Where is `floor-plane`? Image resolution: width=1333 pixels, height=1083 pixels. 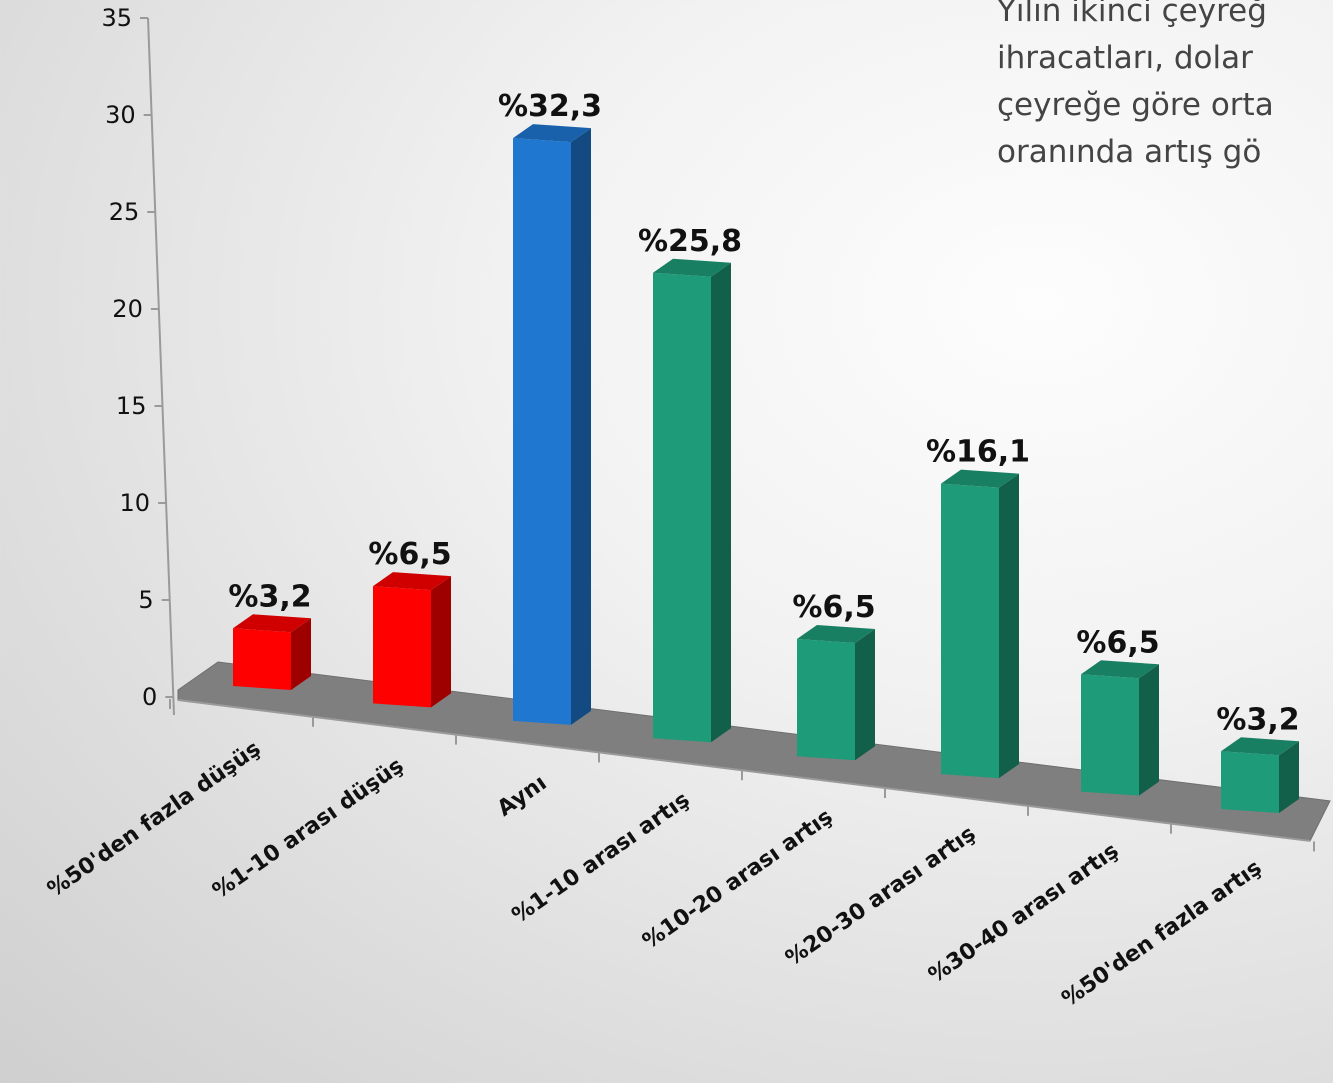 floor-plane is located at coordinates (754, 751).